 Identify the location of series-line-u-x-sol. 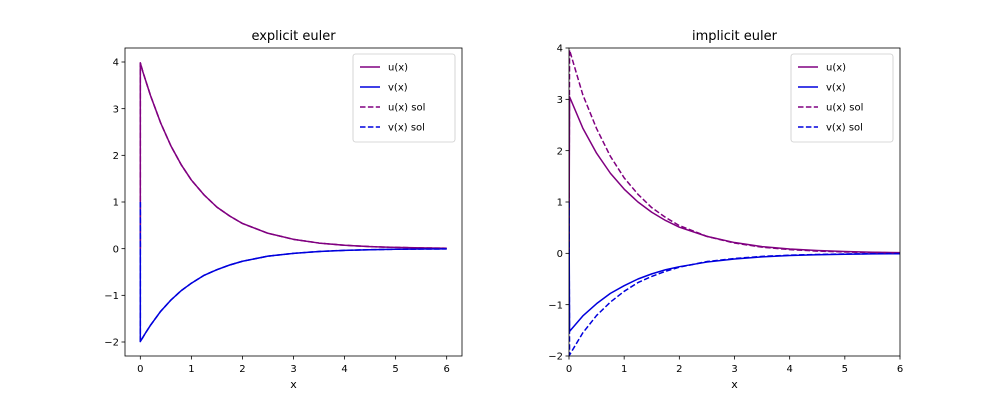
(293, 155).